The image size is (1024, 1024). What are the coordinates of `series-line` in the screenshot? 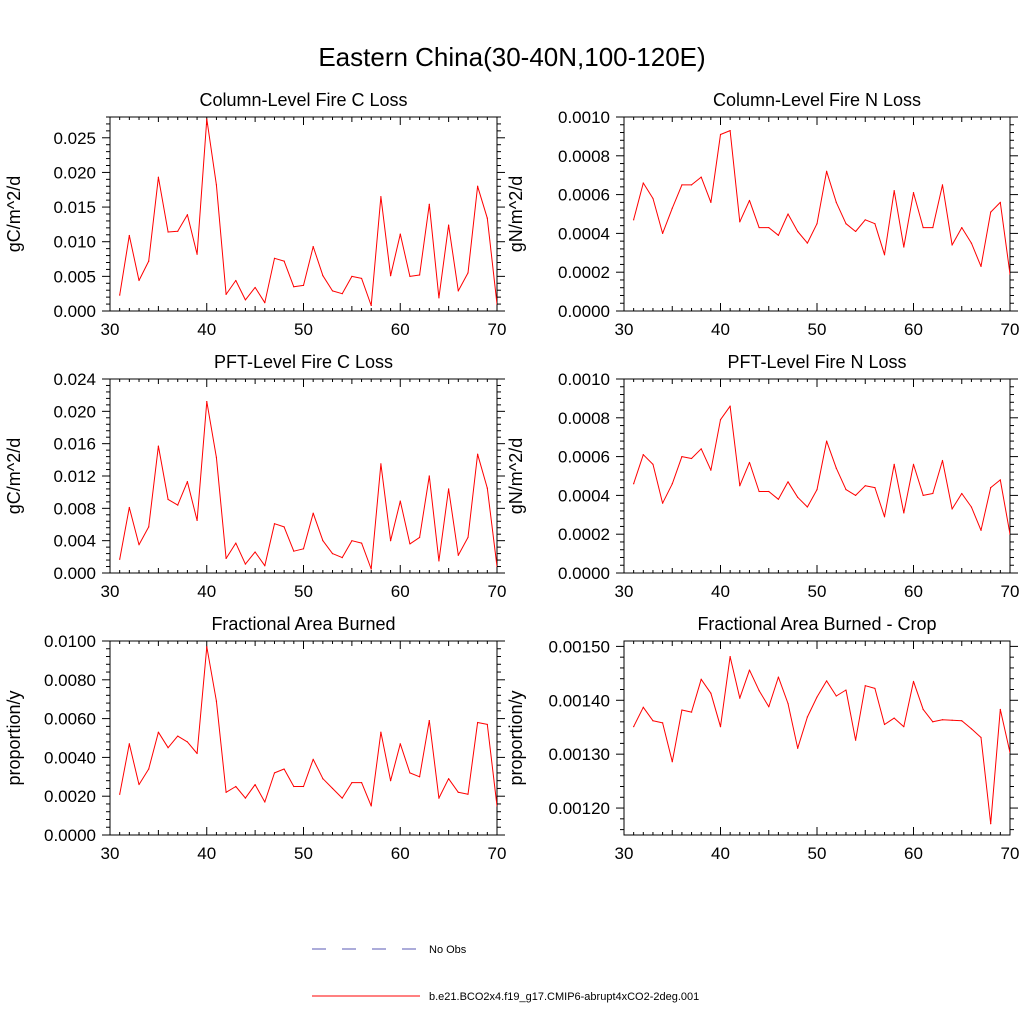 It's located at (308, 212).